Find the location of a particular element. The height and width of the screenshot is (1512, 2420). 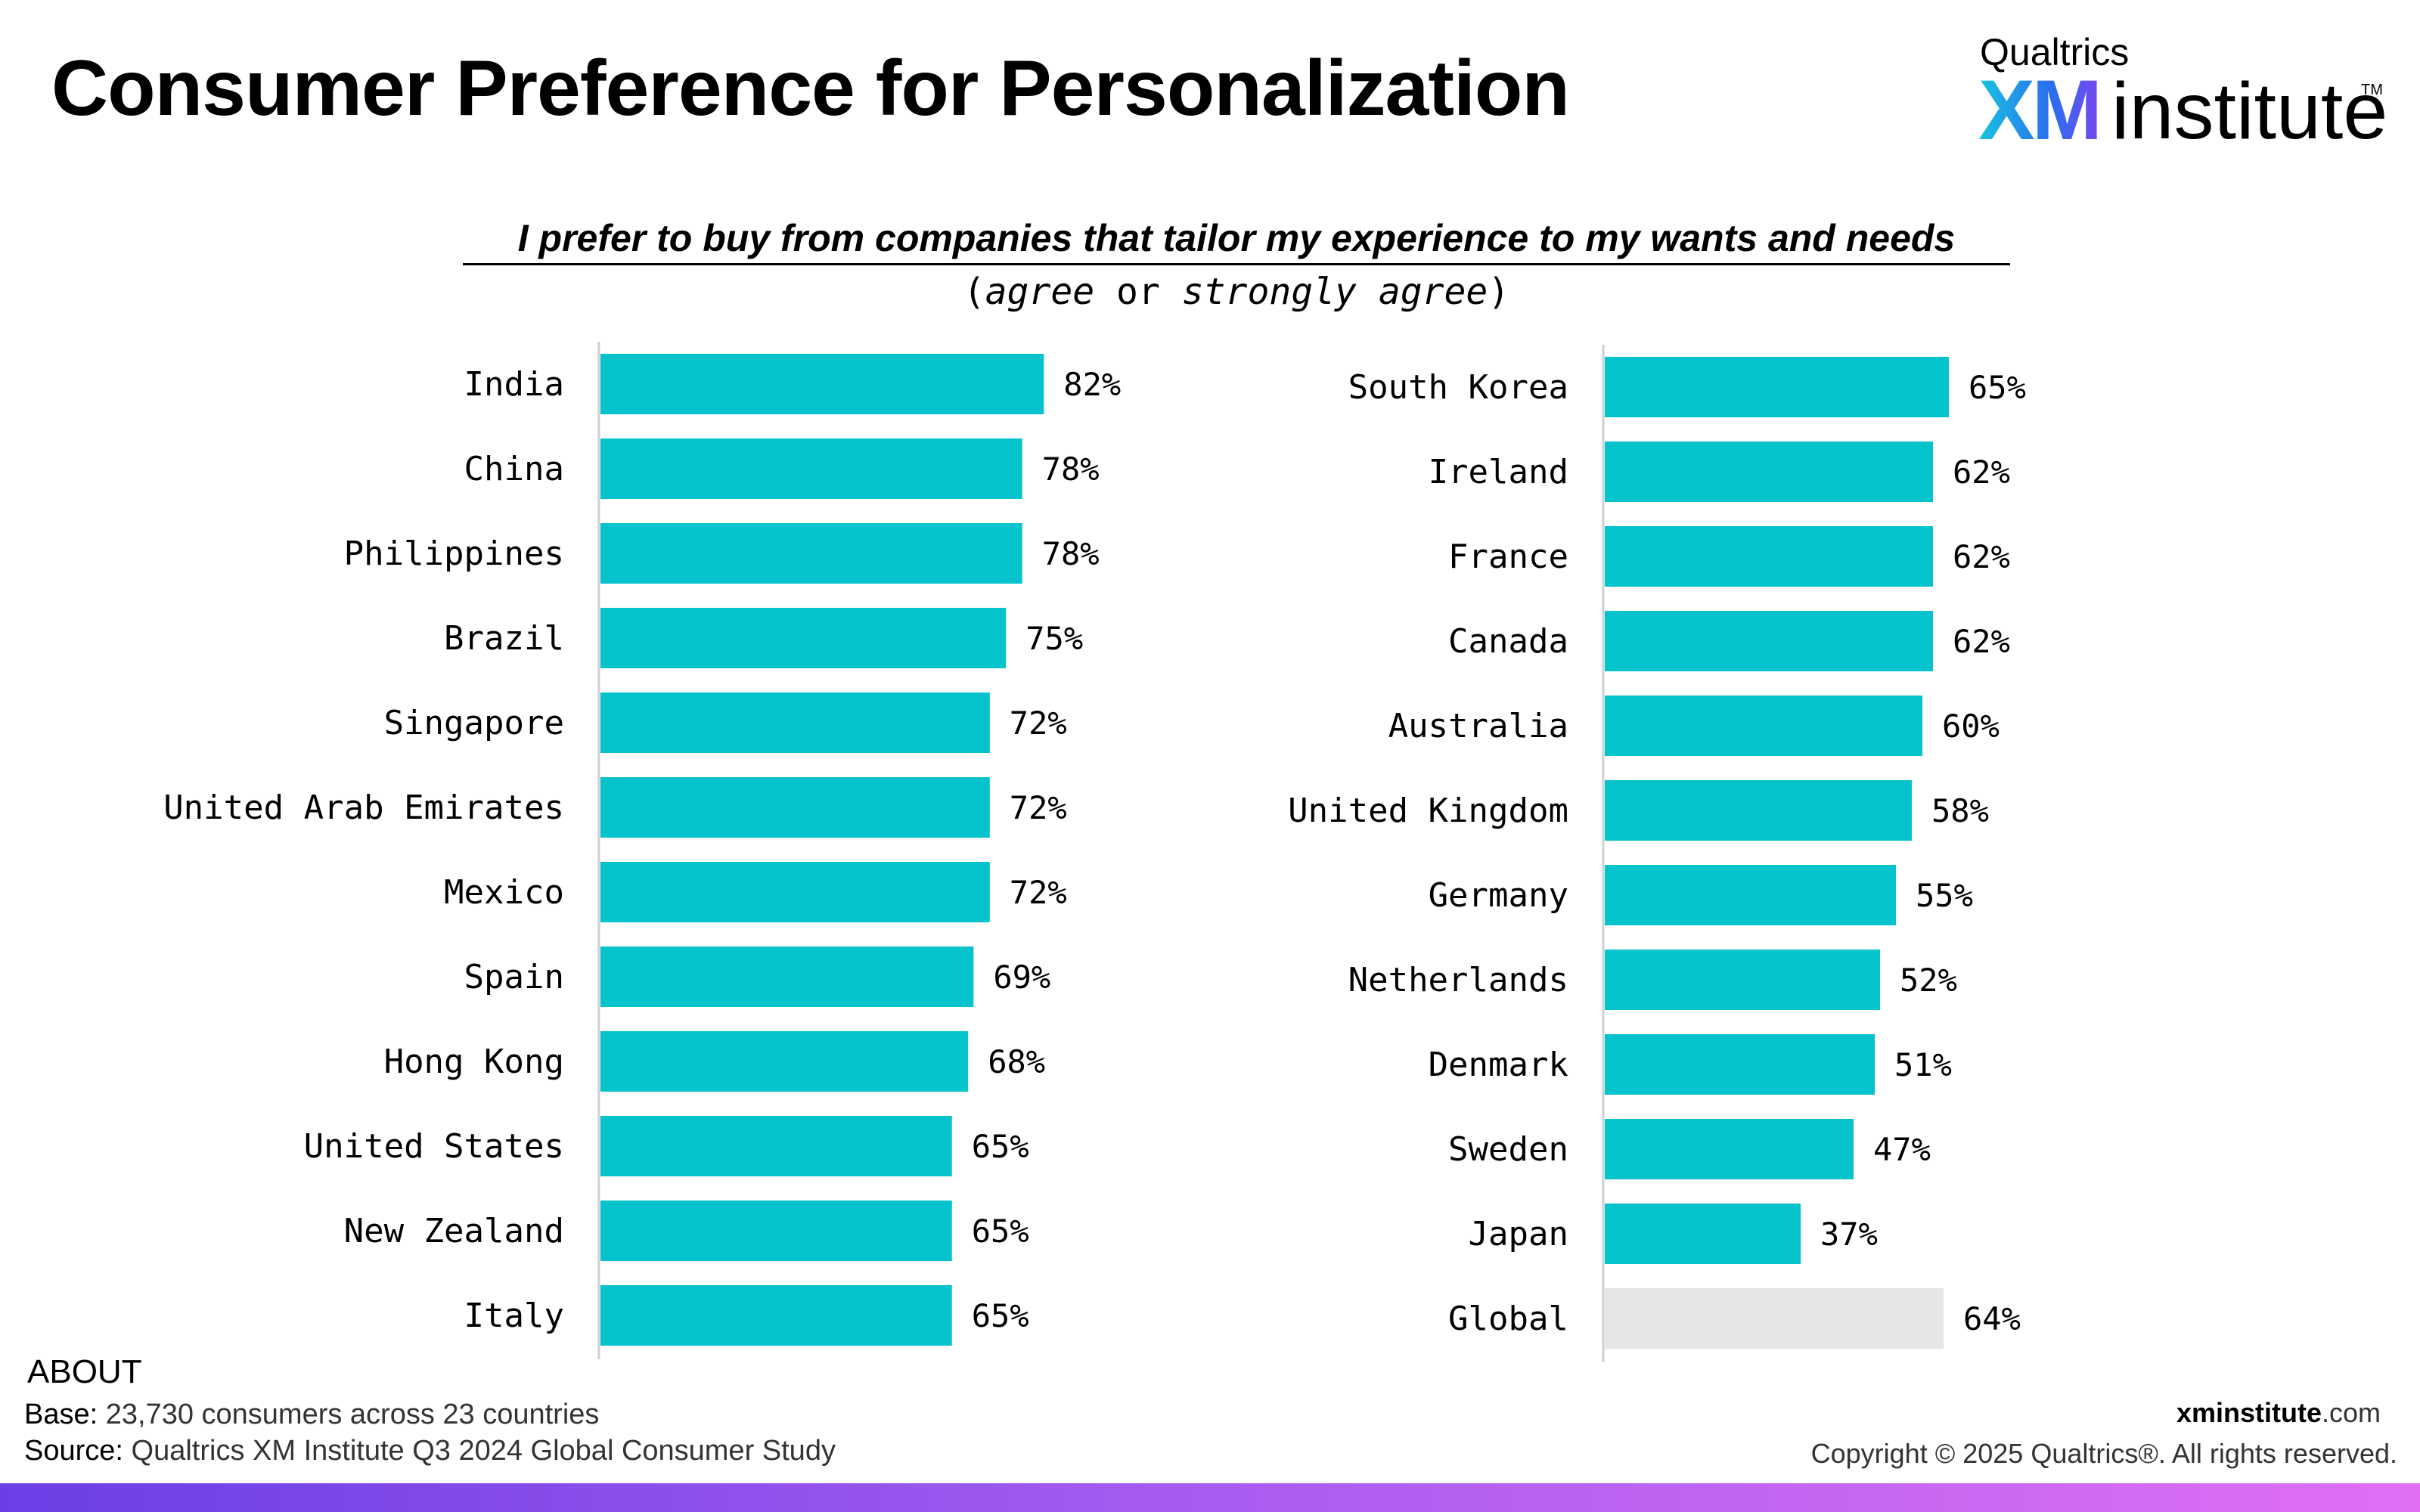

bar-china is located at coordinates (811, 468).